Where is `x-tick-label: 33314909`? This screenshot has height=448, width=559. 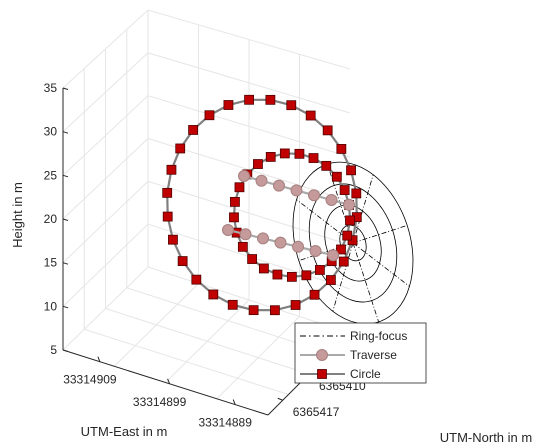
x-tick-label: 33314909 is located at coordinates (90, 380).